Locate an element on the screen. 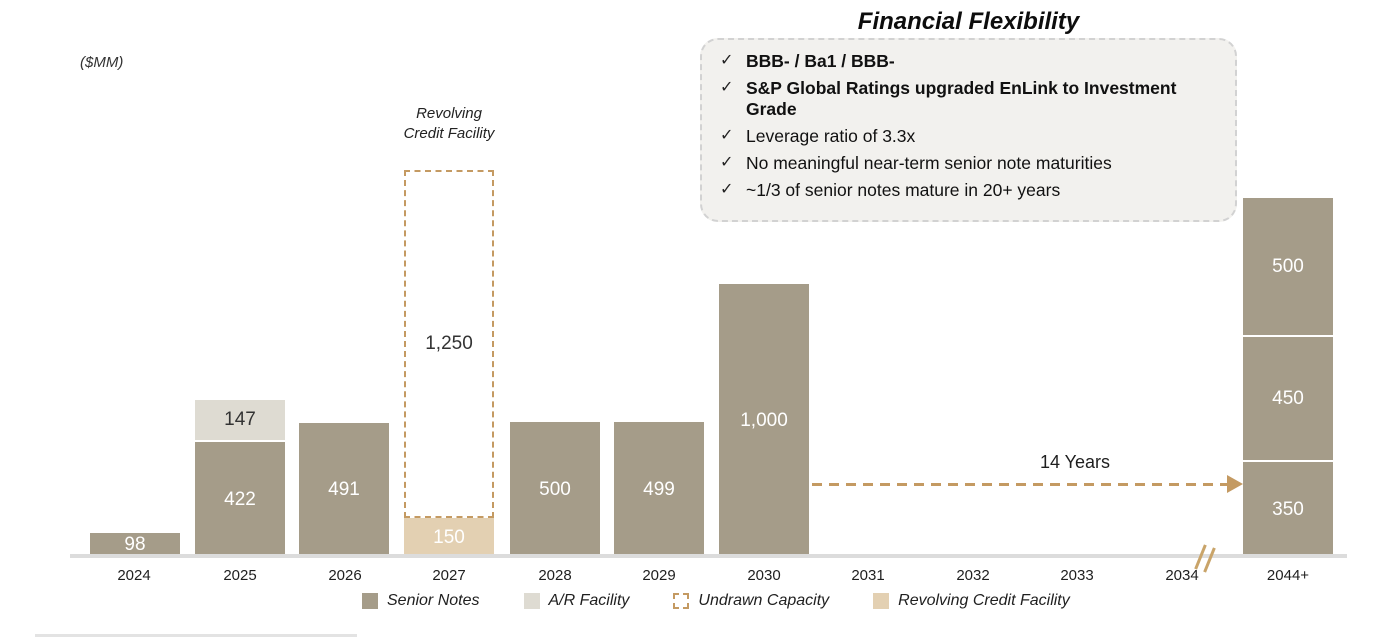 The width and height of the screenshot is (1376, 644). bar-value-label: 450 is located at coordinates (1288, 398).